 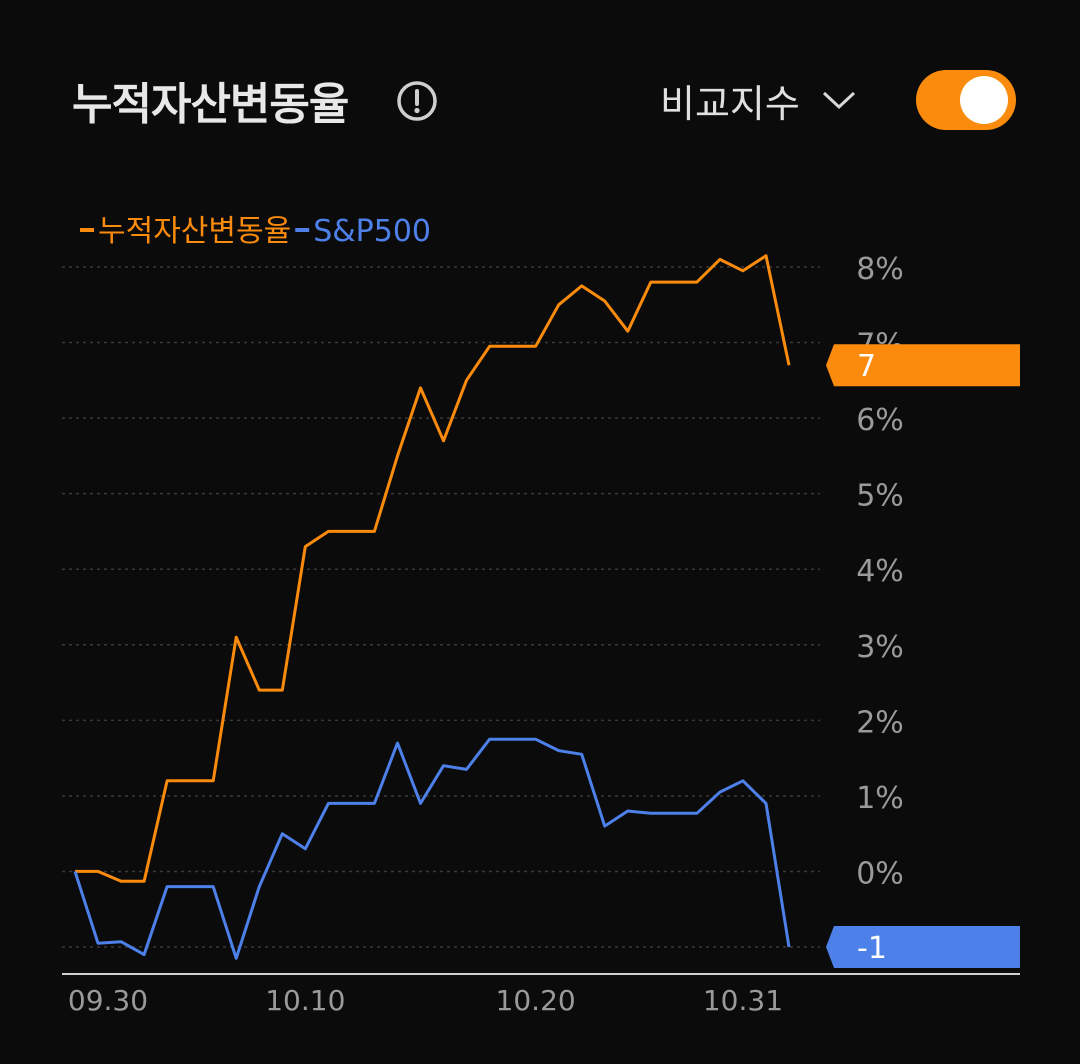 What do you see at coordinates (194, 231) in the screenshot?
I see `legend-label: 누적자산변동율` at bounding box center [194, 231].